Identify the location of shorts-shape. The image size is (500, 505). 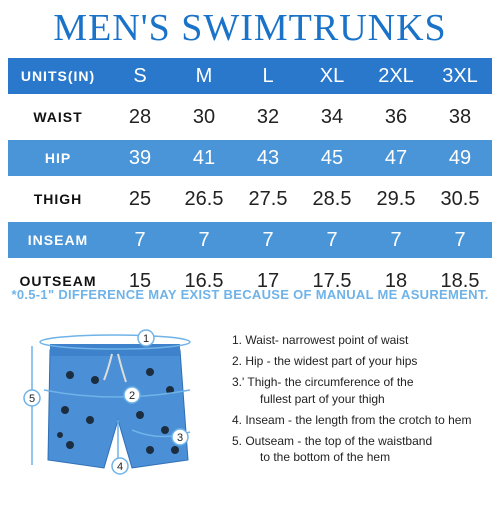
(118, 409).